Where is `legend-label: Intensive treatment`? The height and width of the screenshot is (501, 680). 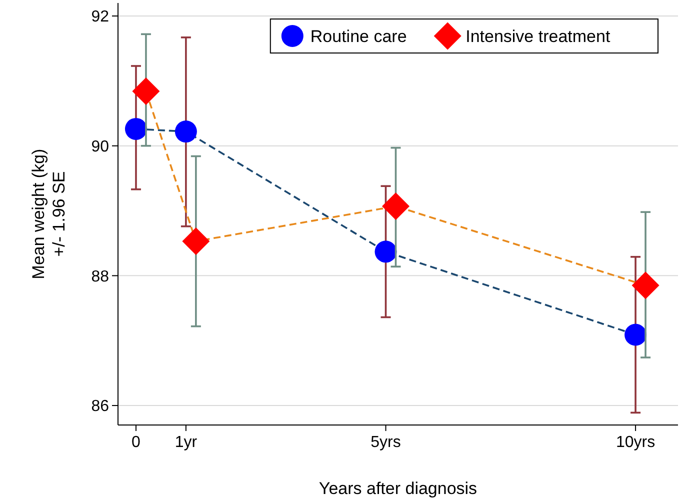
legend-label: Intensive treatment is located at coordinates (538, 36).